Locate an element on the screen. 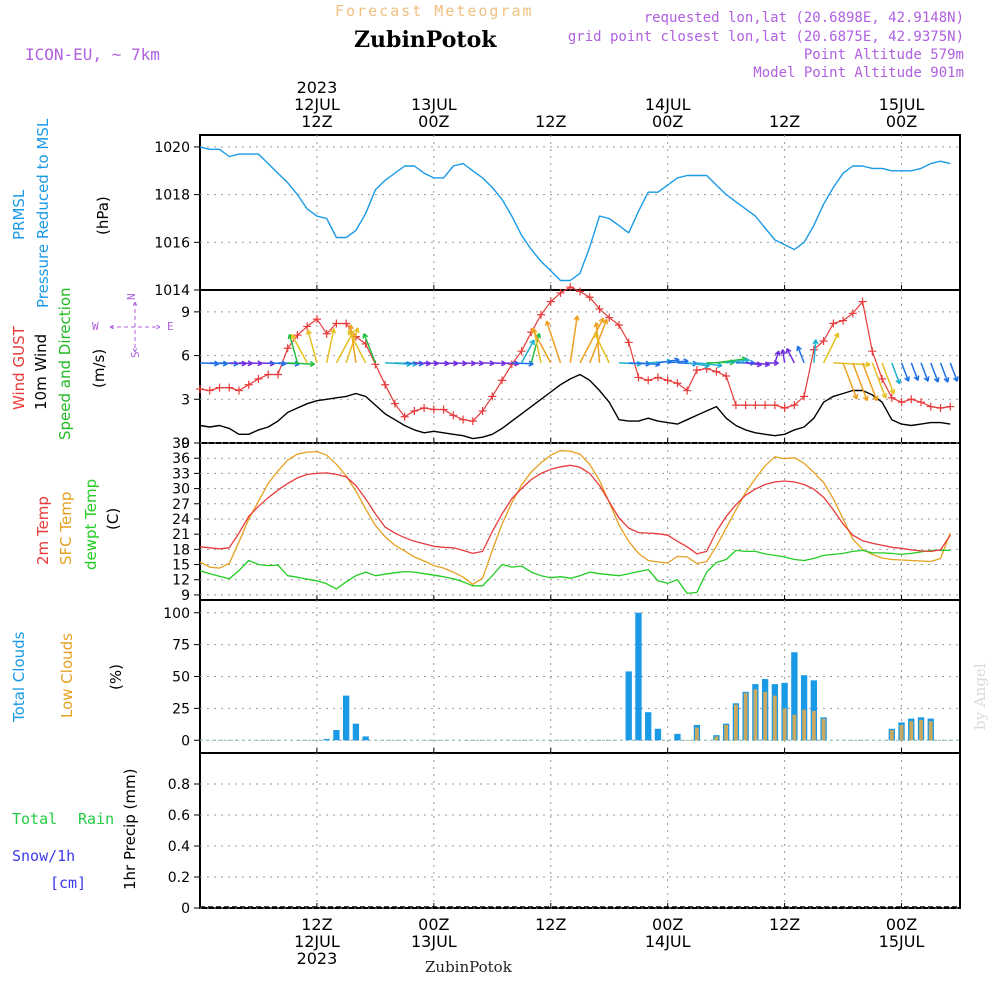  y-tick-label: 0.6 is located at coordinates (179, 816).